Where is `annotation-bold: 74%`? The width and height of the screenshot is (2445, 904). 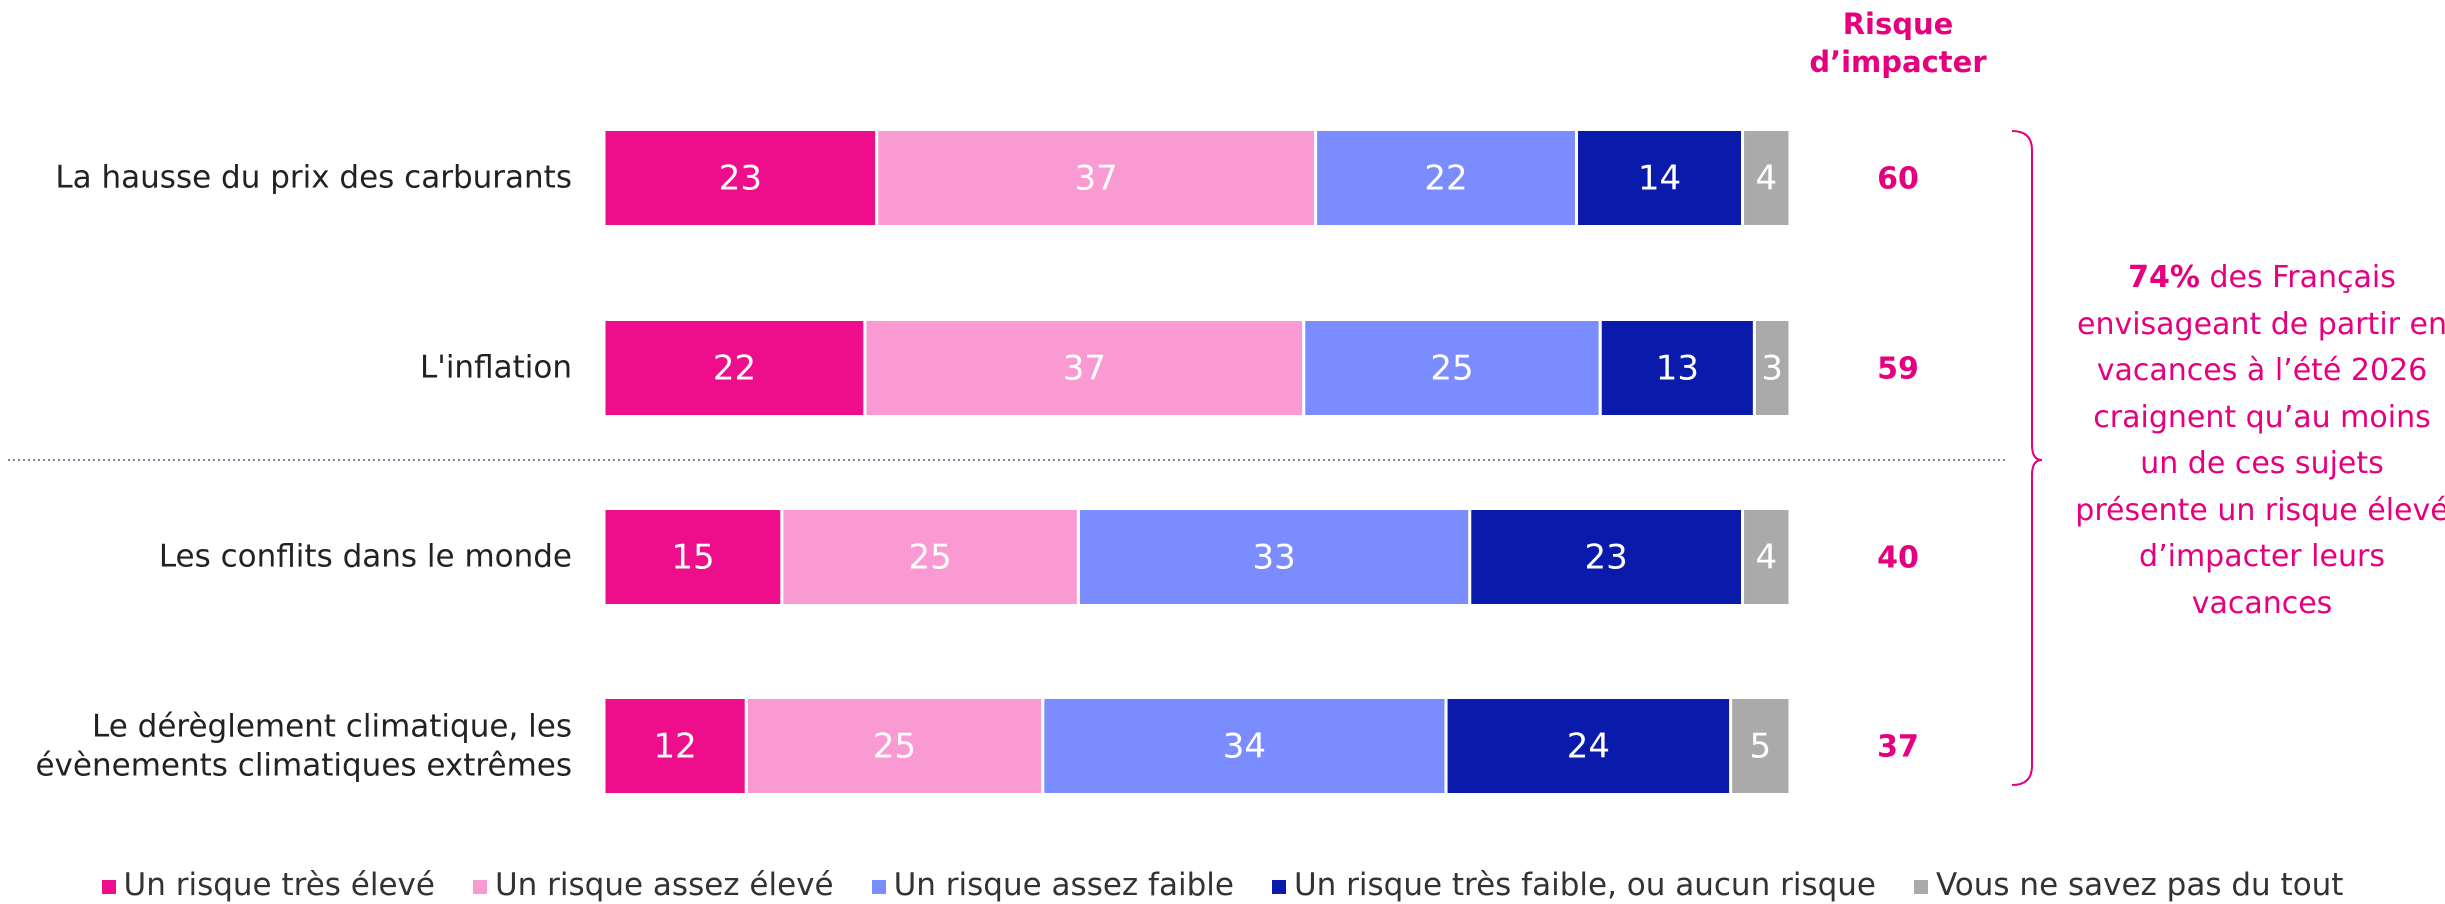 annotation-bold: 74% is located at coordinates (2164, 277).